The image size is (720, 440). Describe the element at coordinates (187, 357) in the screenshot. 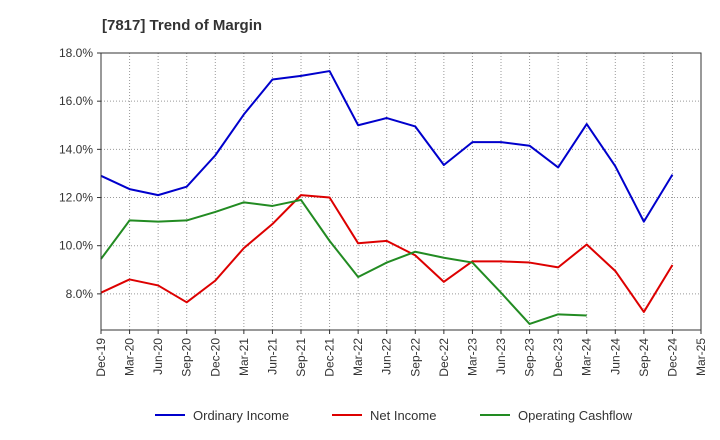

I see `x-tick-label: Sep-20` at that location.